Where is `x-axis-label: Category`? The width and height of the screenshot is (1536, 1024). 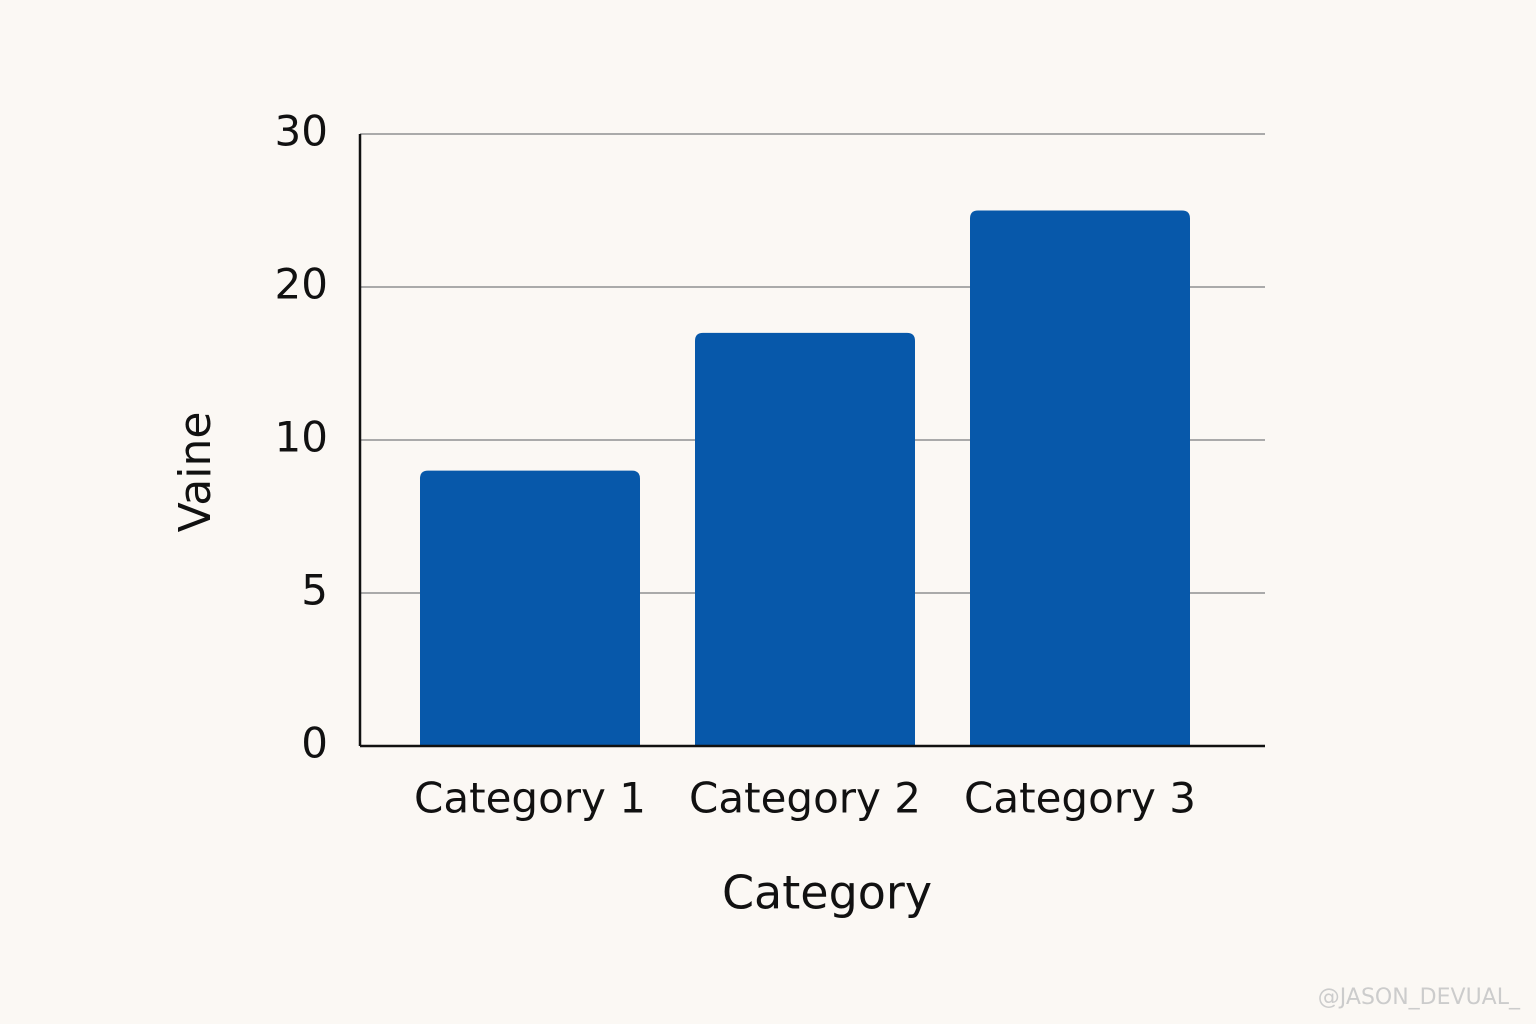
x-axis-label: Category is located at coordinates (827, 893).